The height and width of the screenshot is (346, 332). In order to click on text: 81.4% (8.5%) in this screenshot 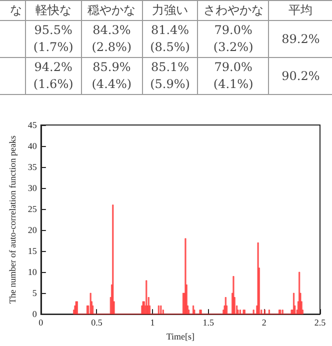, I will do `click(170, 39)`.